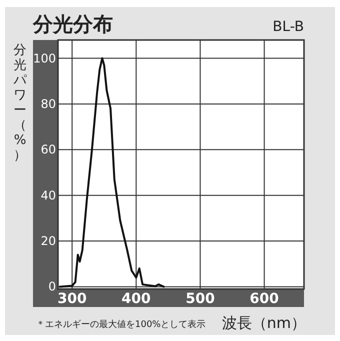  What do you see at coordinates (20, 103) in the screenshot?
I see `y-axis-title: 分光パワー（%）` at bounding box center [20, 103].